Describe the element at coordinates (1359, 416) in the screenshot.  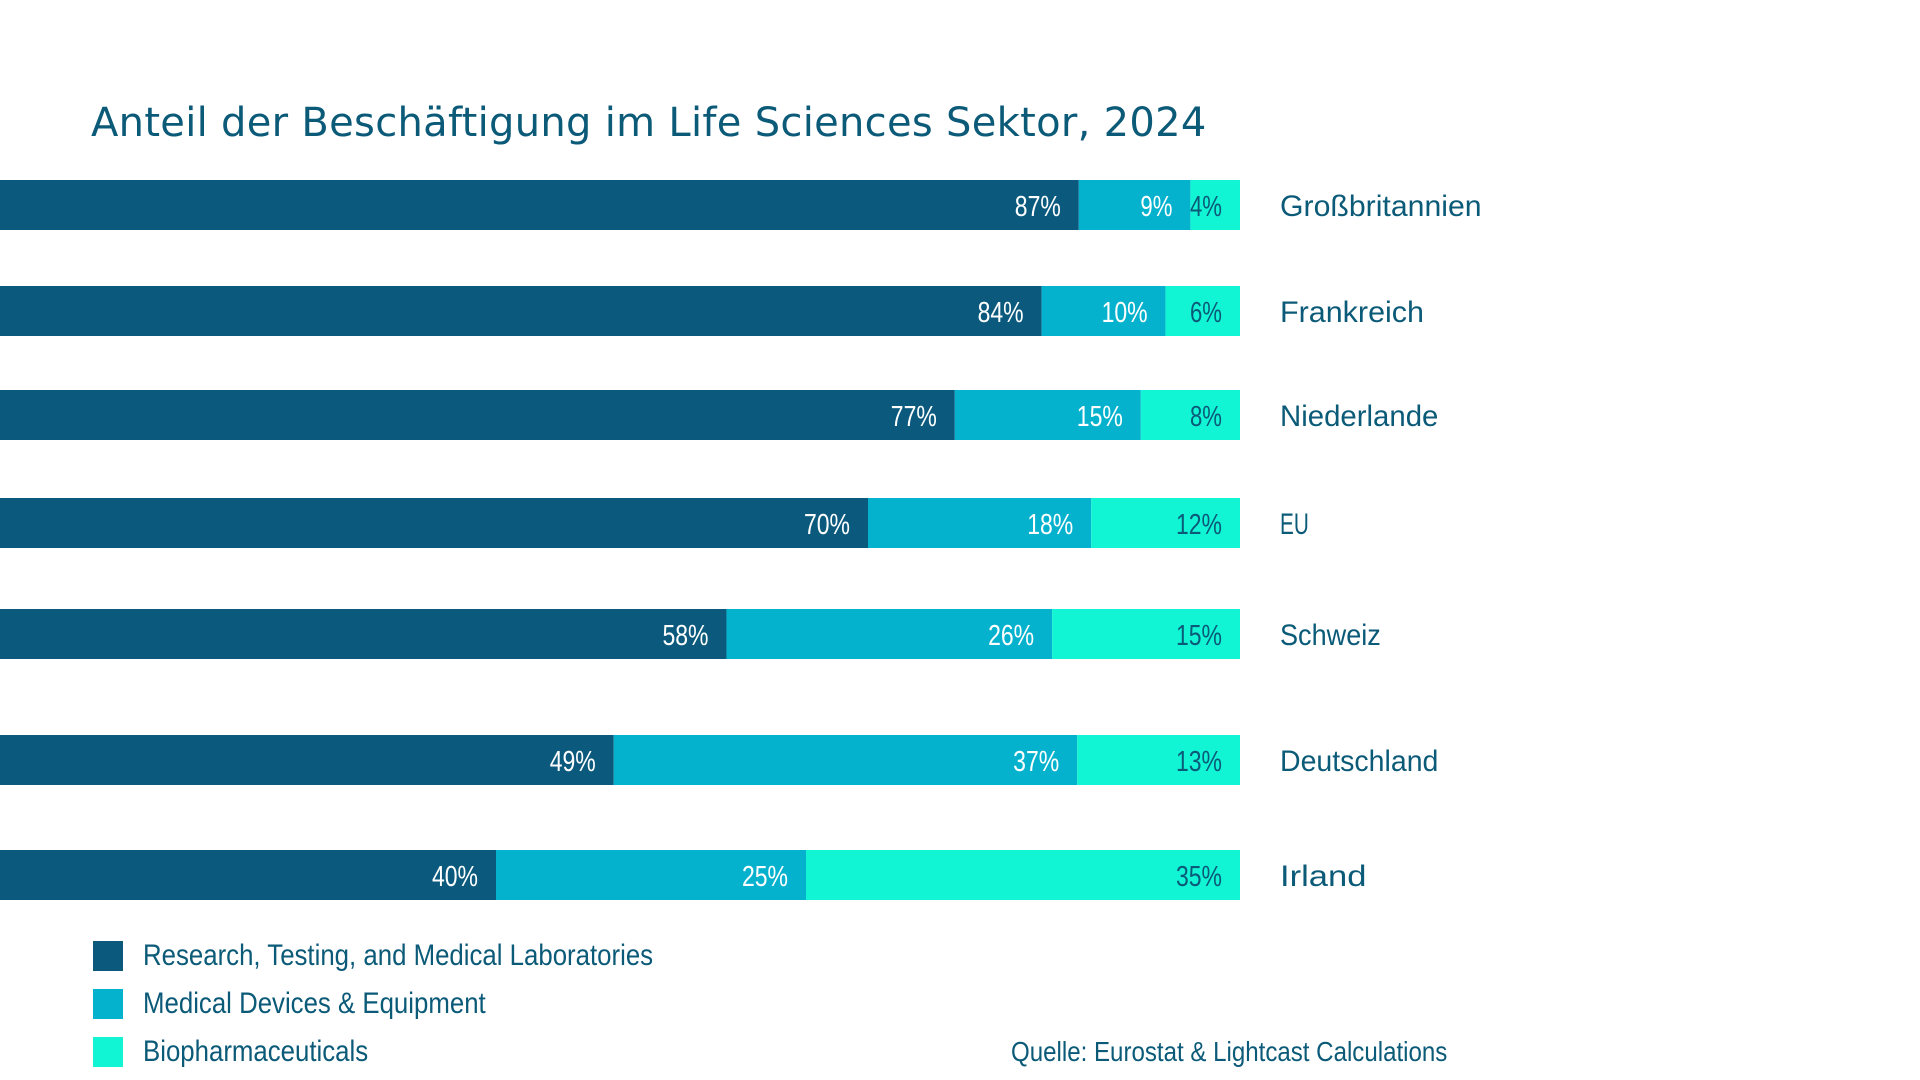
I see `category-label-niederlande: Niederlande` at that location.